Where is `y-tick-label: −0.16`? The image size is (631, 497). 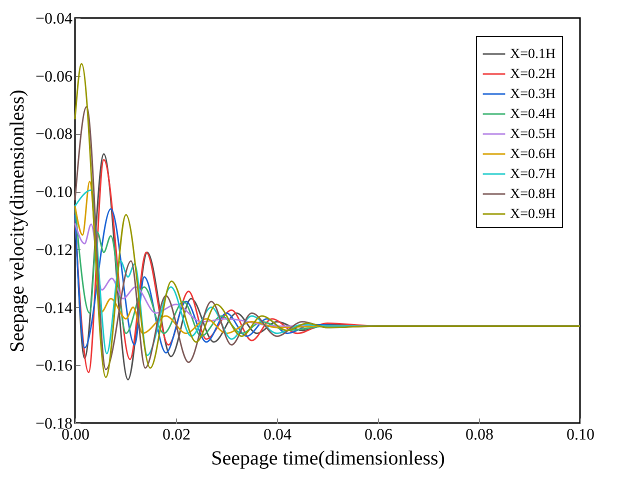
y-tick-label: −0.16 is located at coordinates (53, 366).